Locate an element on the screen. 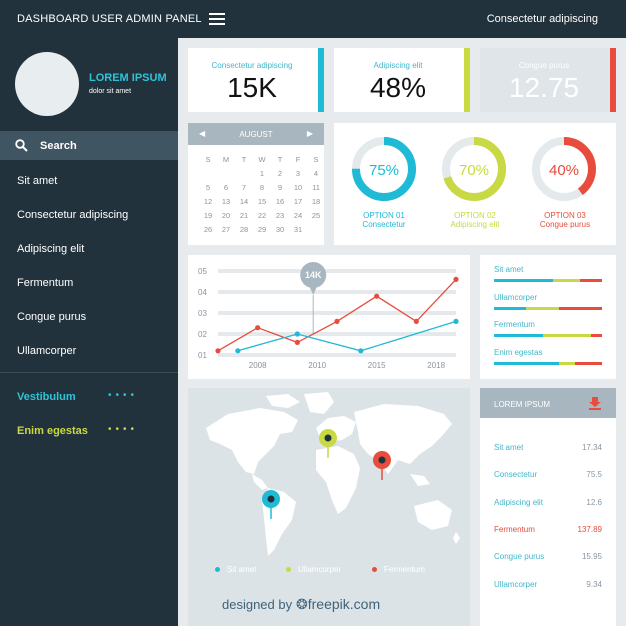 The height and width of the screenshot is (626, 626). next-month-icon: ▶ is located at coordinates (309, 133).